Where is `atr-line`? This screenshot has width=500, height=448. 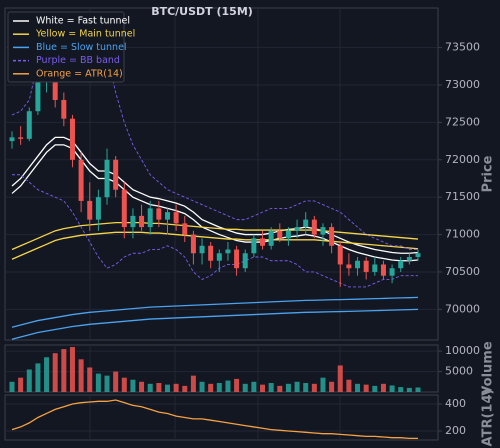
atr-line is located at coordinates (214, 419).